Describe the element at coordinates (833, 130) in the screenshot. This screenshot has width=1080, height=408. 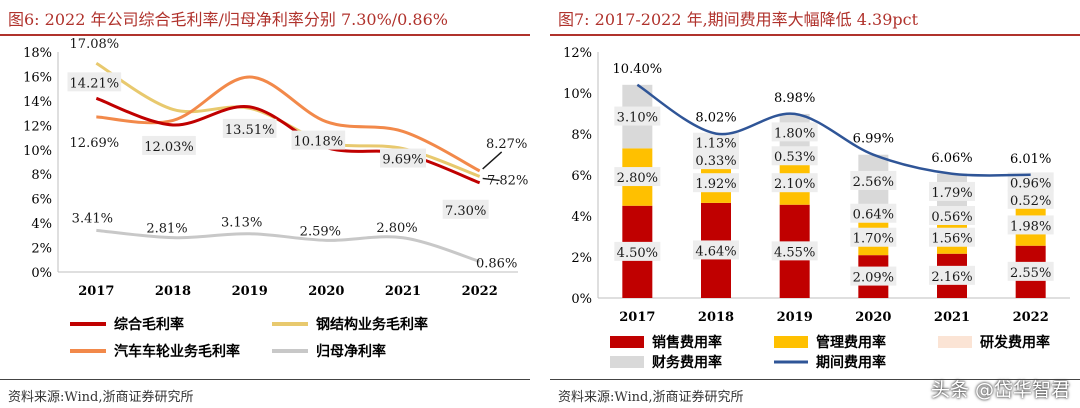
I see `total-expense-line` at that location.